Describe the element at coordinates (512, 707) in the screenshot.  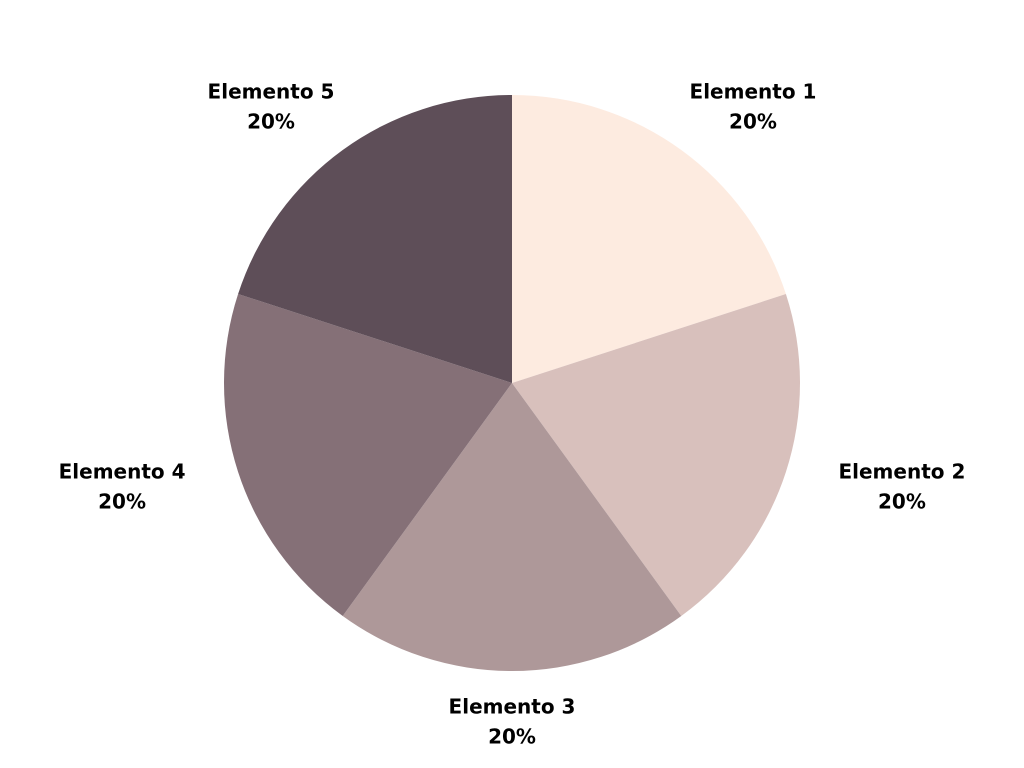
I see `slice-label: Elemento 3` at that location.